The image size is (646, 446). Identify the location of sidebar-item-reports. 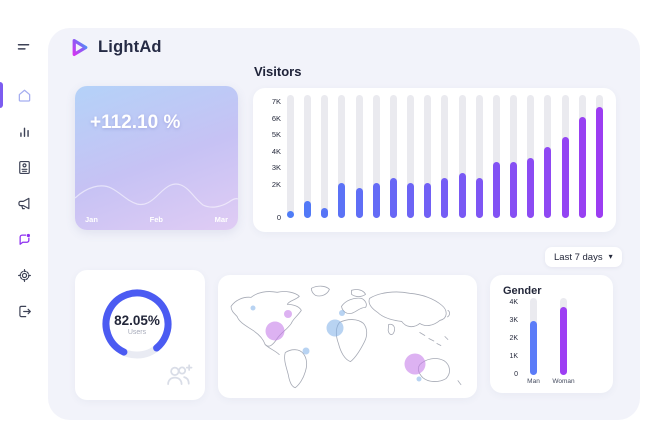
(24, 167).